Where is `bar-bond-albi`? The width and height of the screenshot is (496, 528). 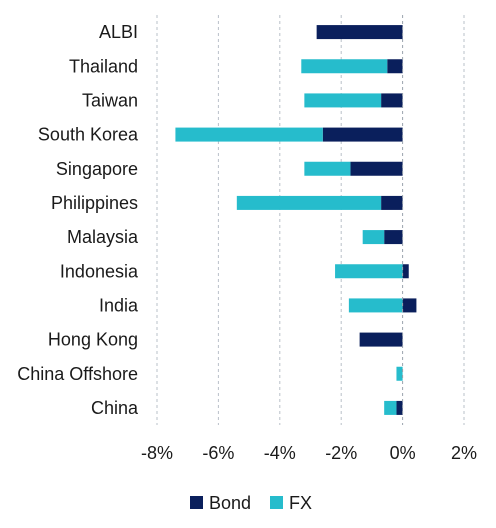 bar-bond-albi is located at coordinates (359, 32).